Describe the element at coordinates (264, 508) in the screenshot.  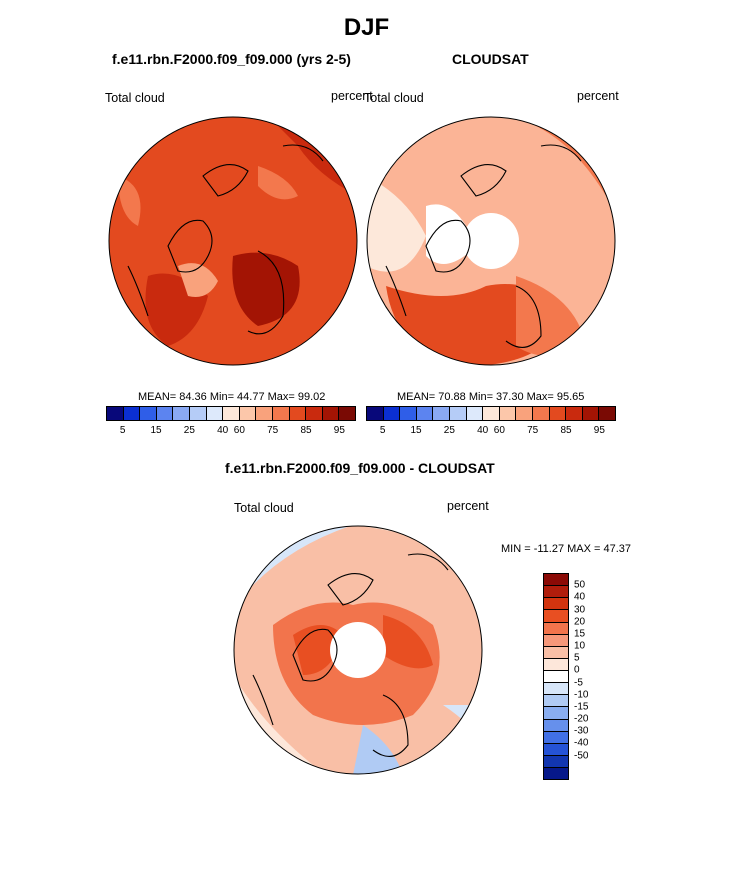
I see `diff-variable-label: Total cloud` at that location.